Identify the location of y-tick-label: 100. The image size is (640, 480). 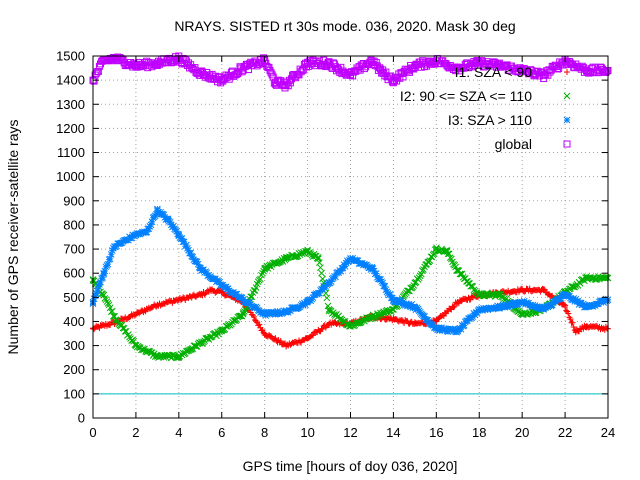
(74, 393).